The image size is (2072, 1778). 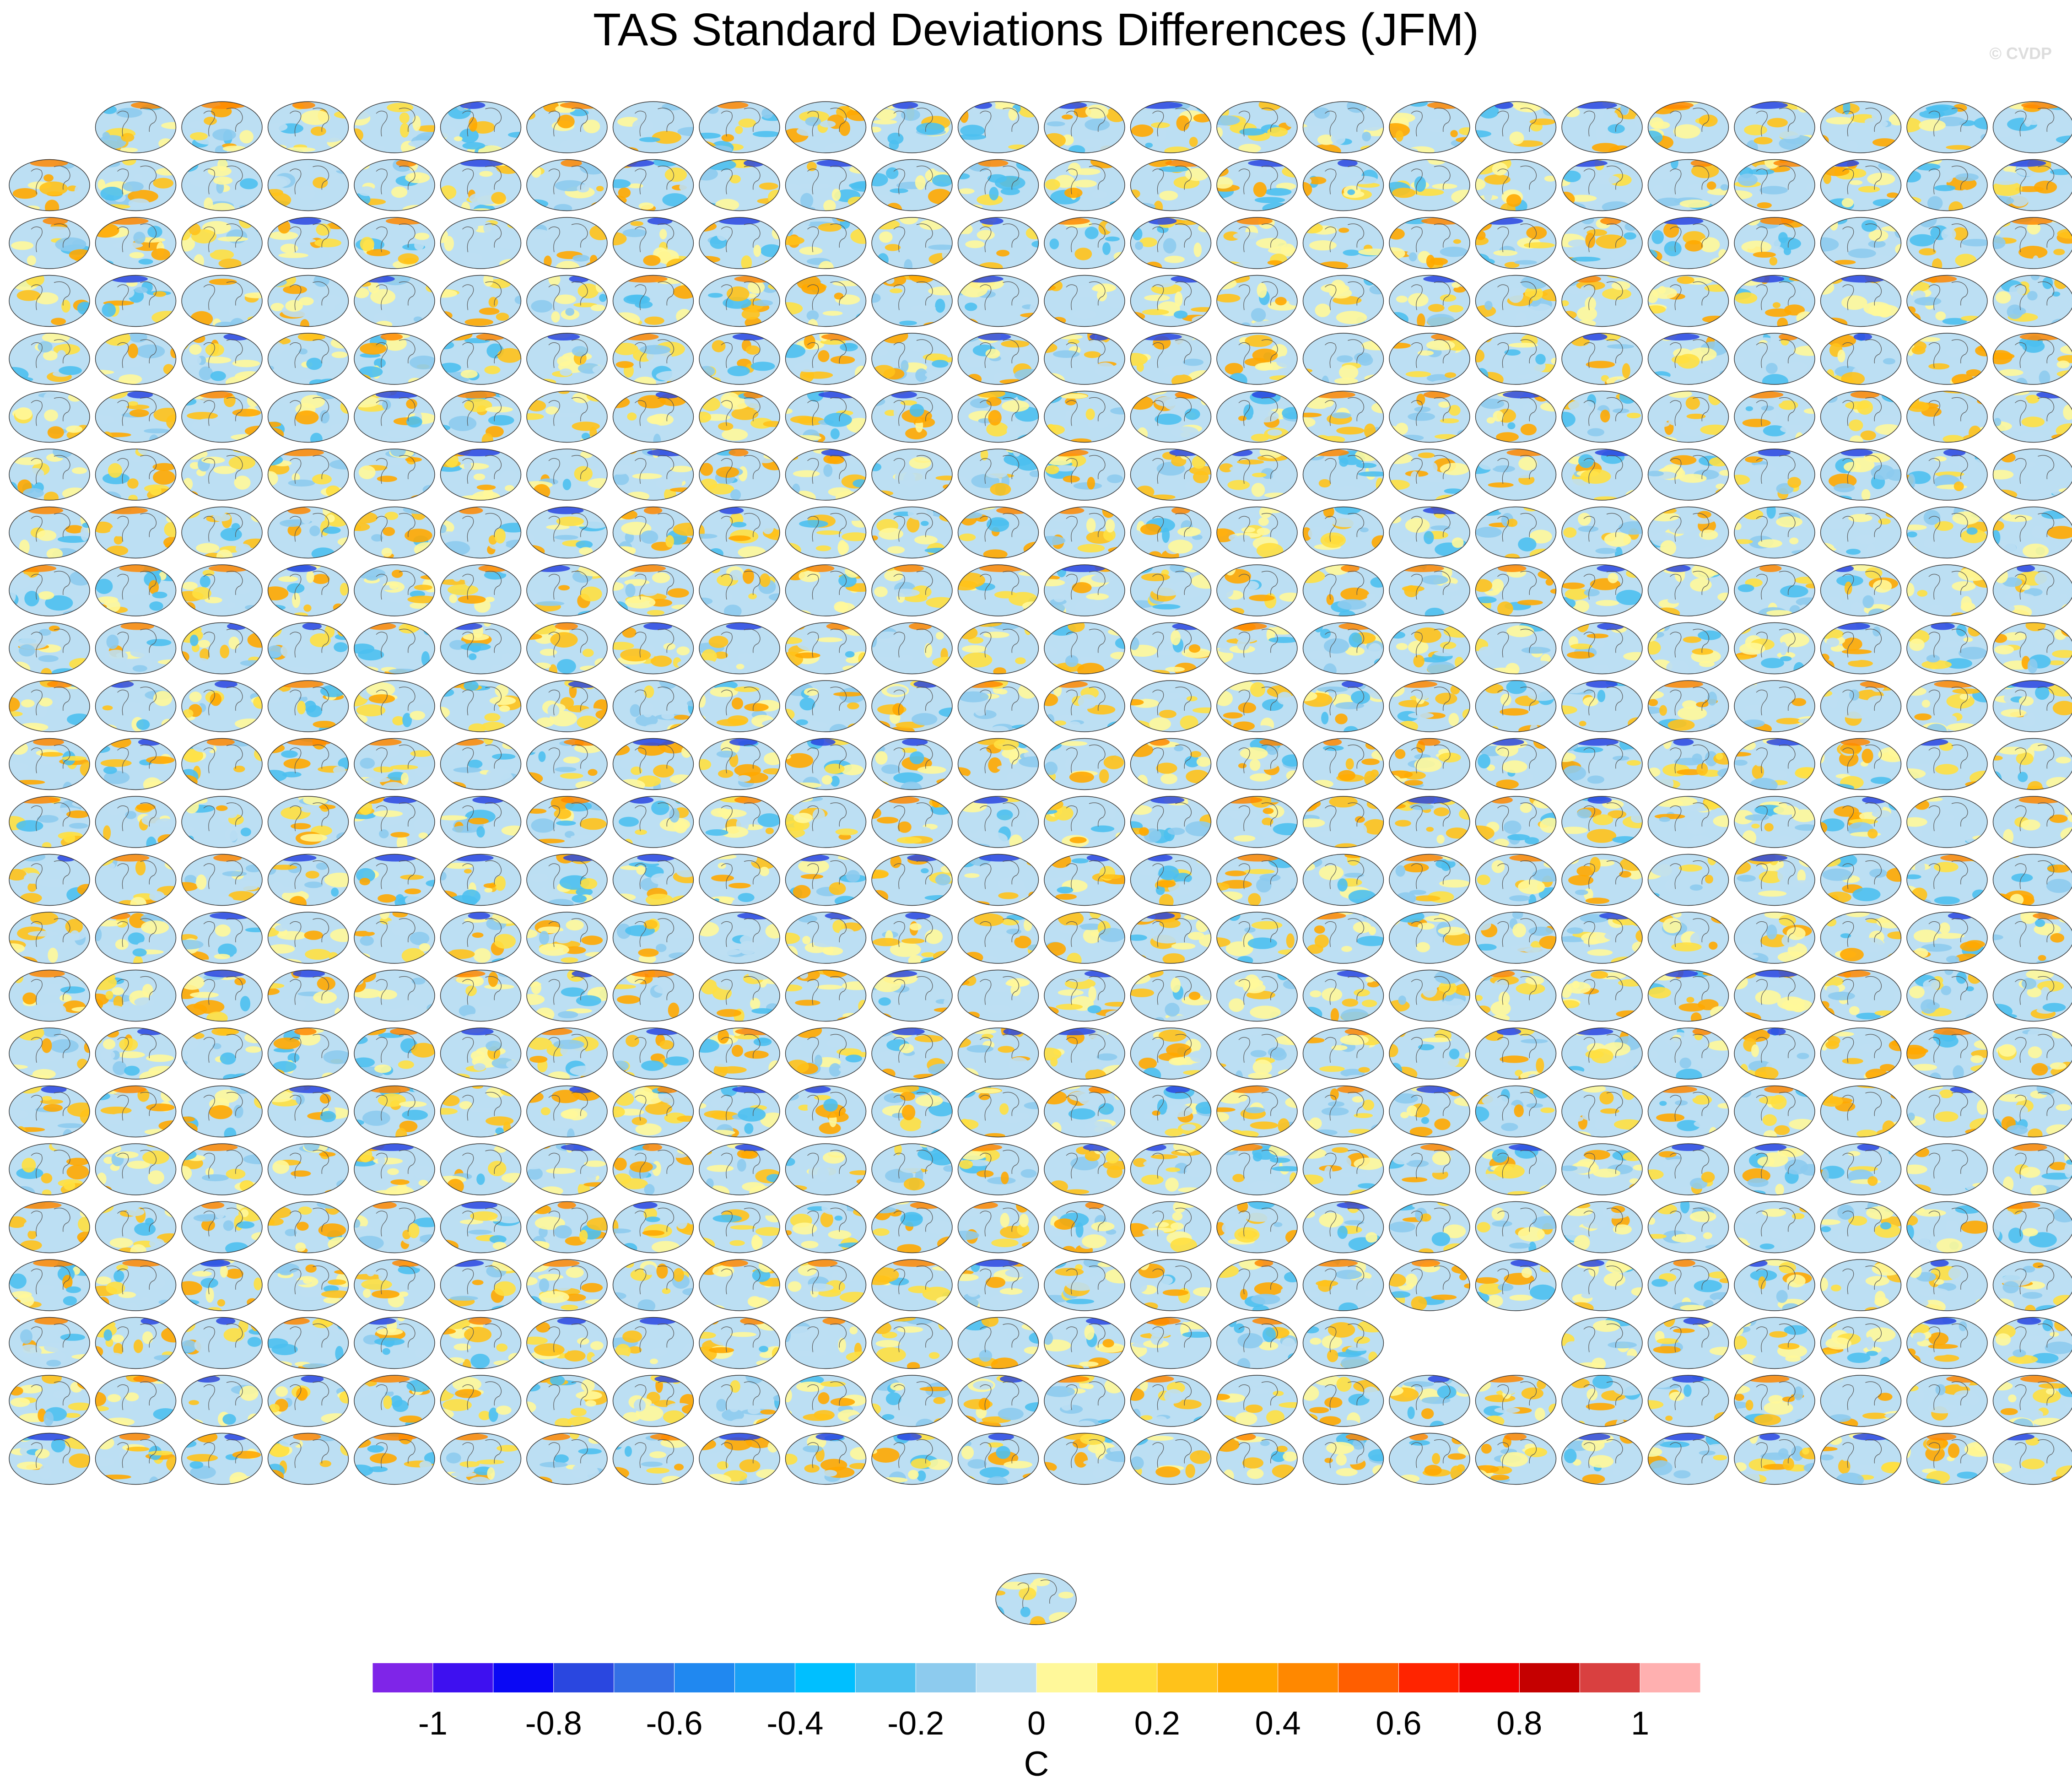 I want to click on colorbar-tick-label: 1, so click(x=1640, y=1723).